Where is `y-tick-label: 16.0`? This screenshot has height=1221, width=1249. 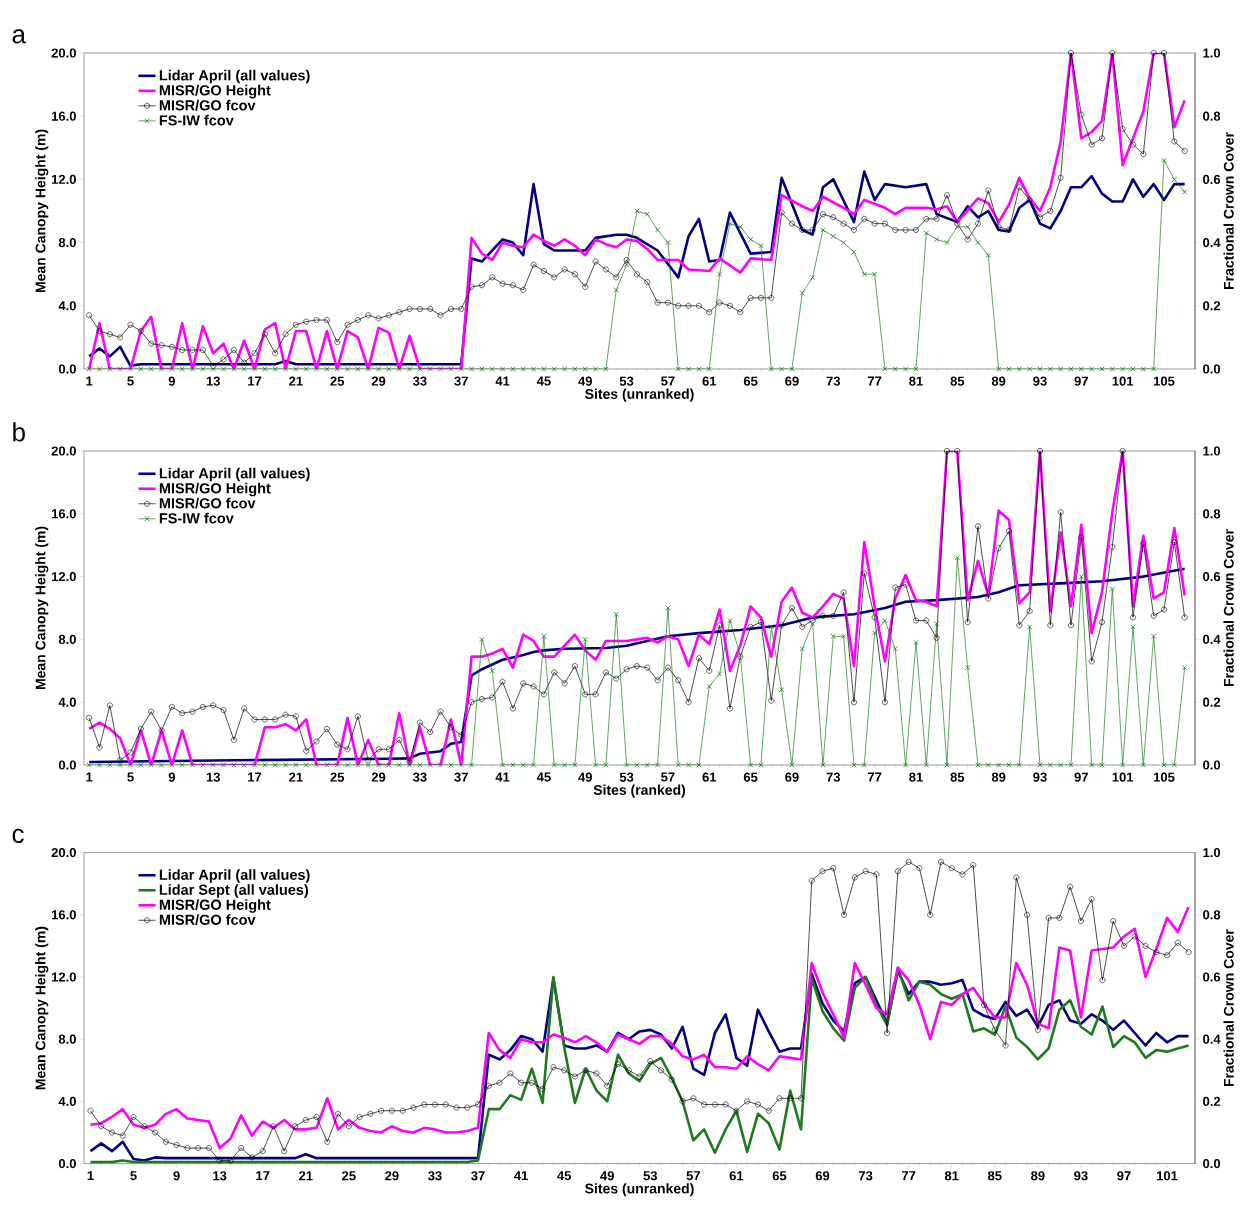
y-tick-label: 16.0 is located at coordinates (63, 915).